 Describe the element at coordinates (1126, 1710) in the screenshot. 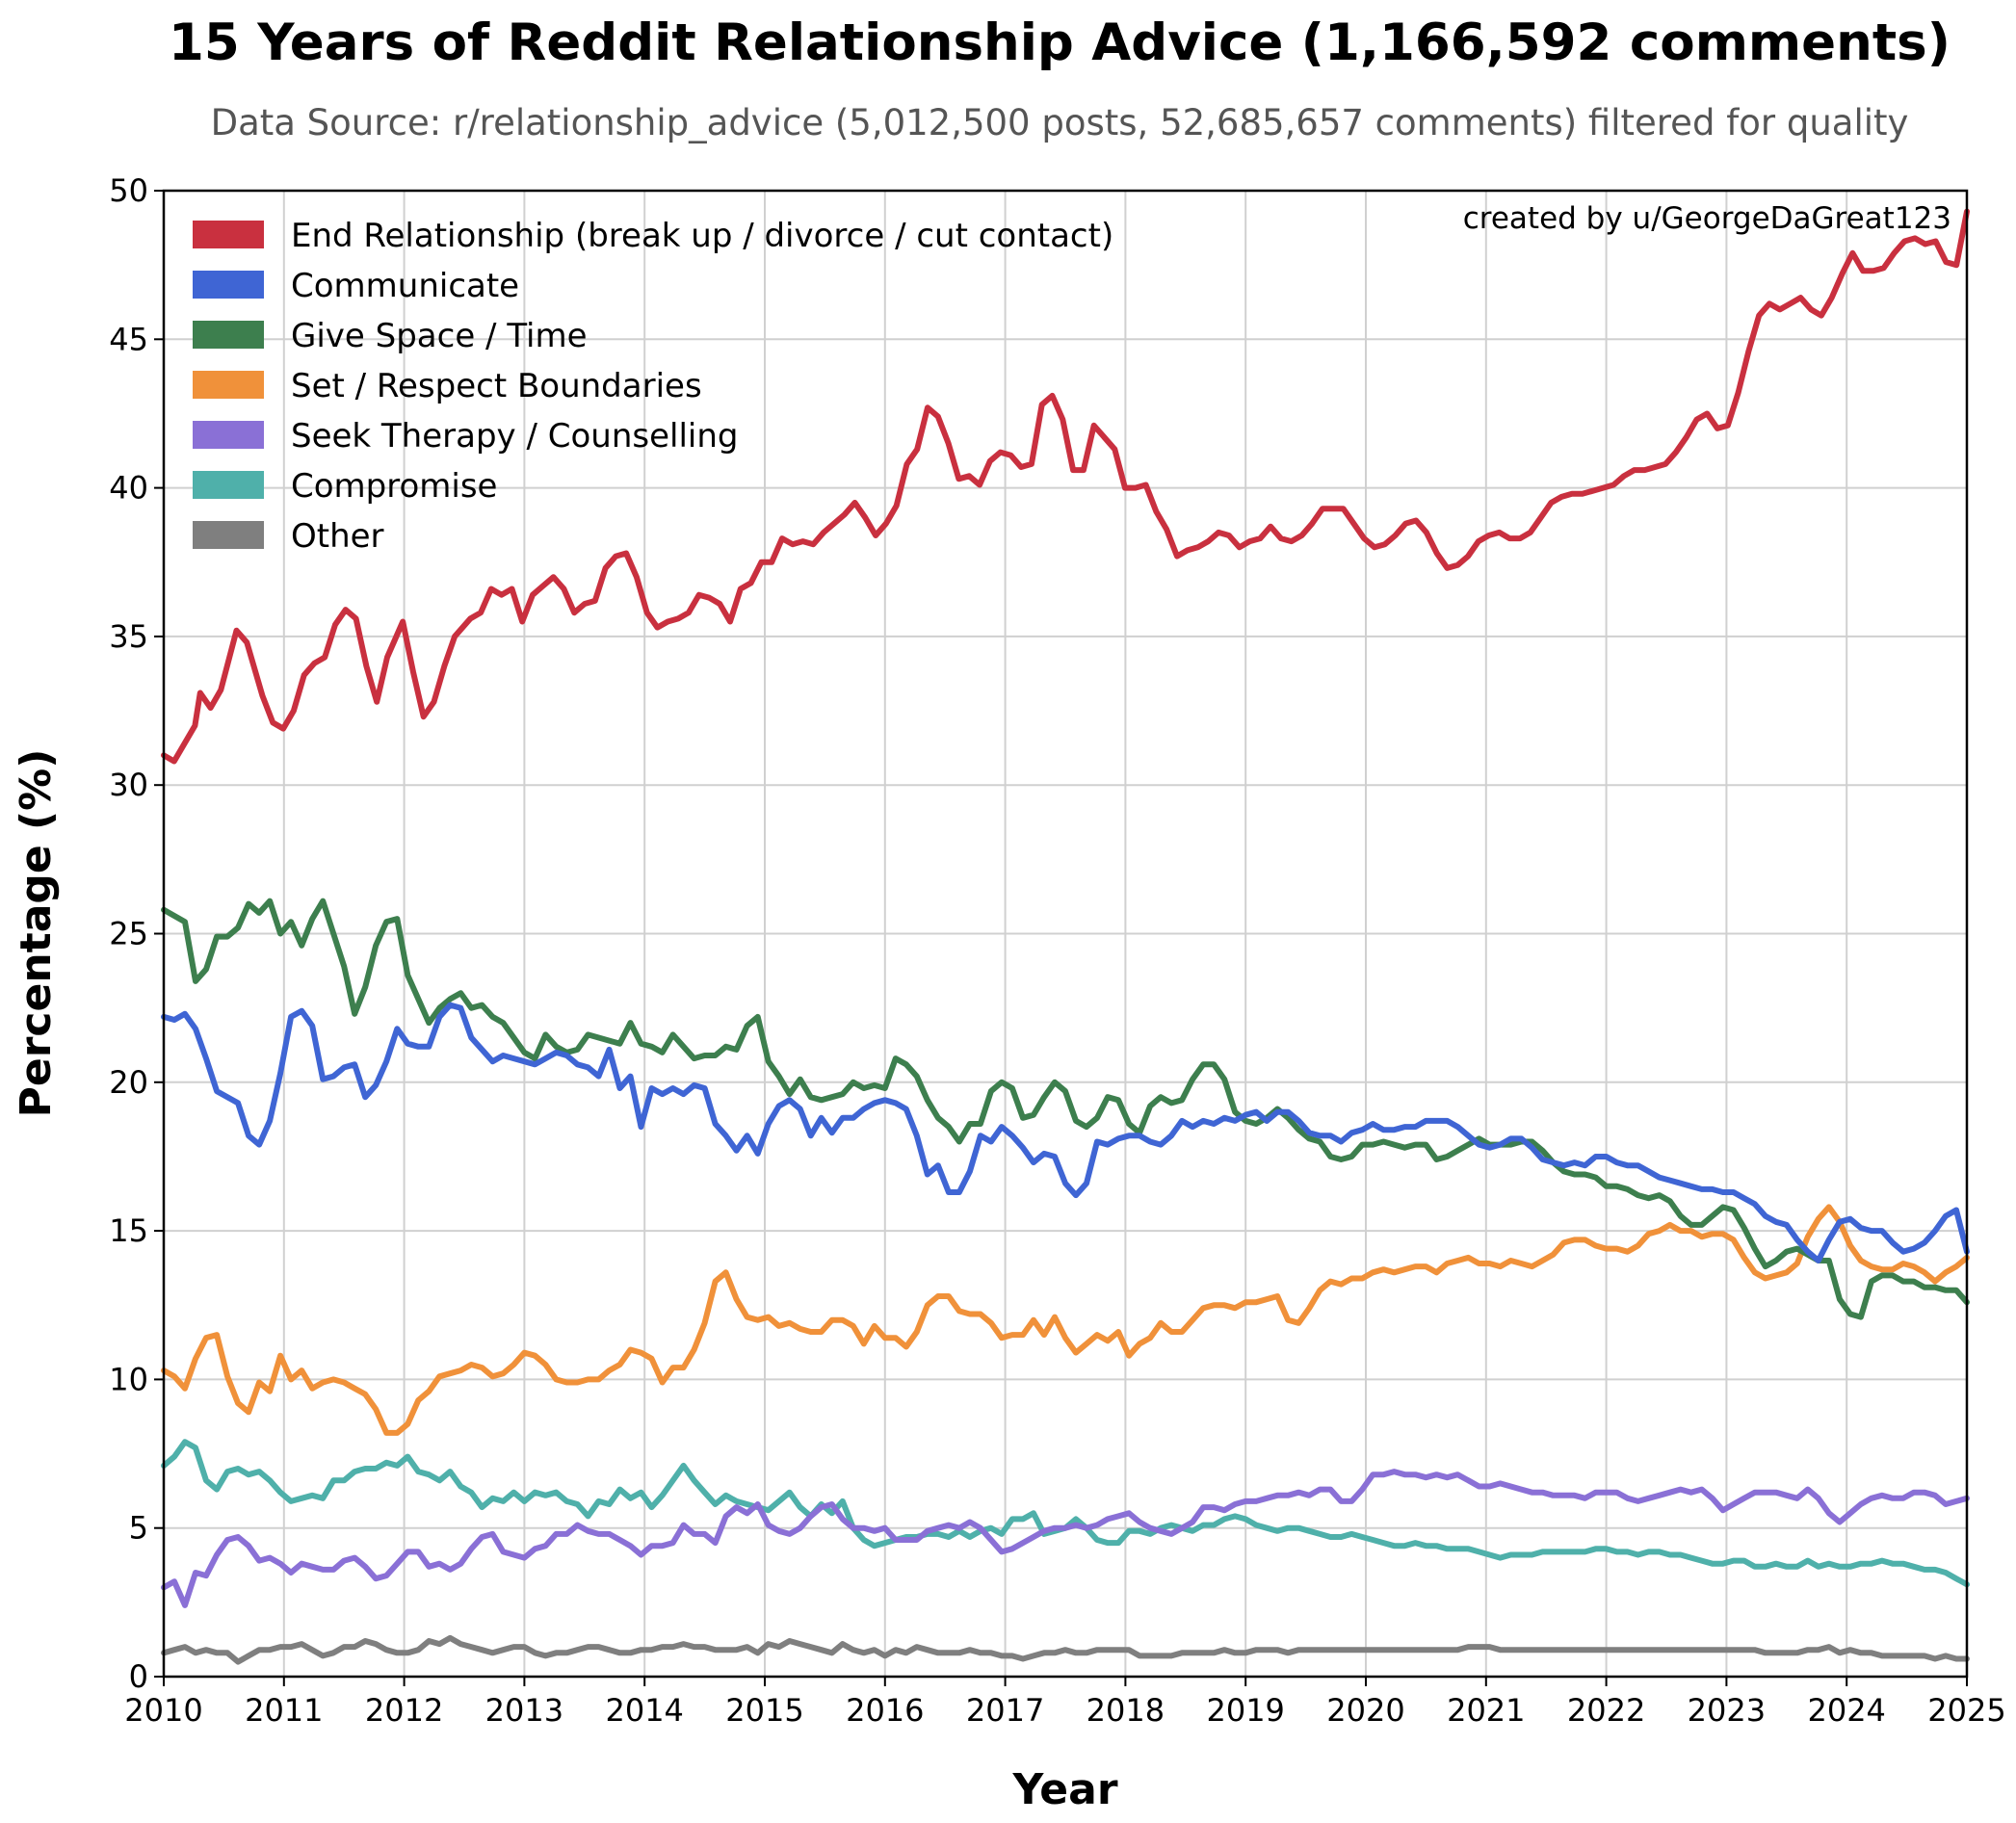

I see `x-tick-label: 2018` at that location.